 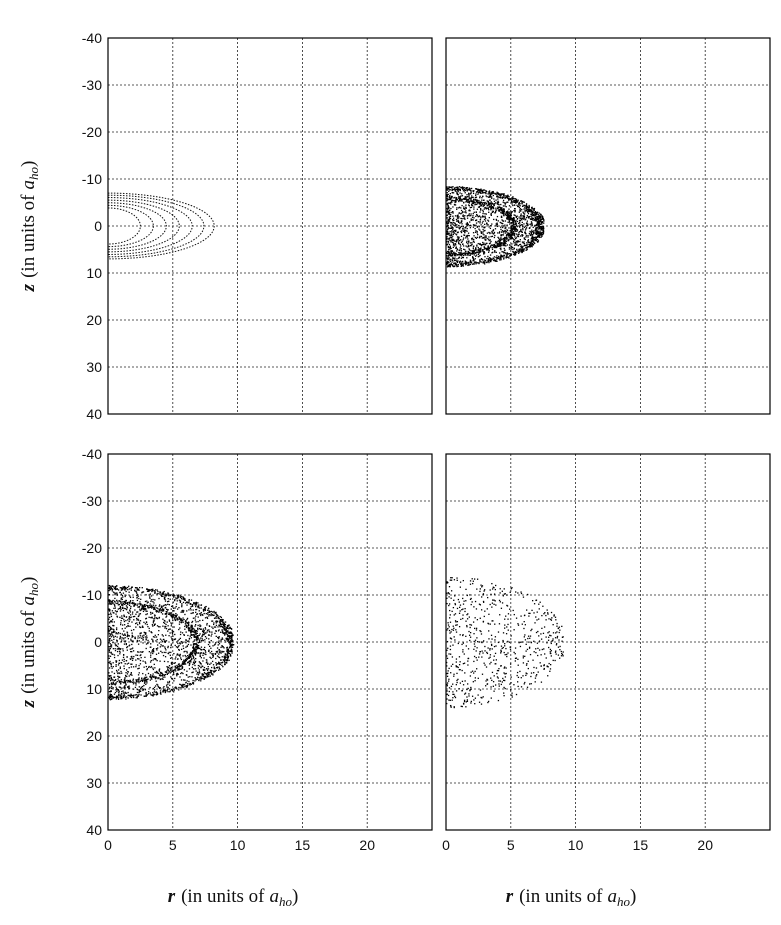 I want to click on contour-ring, so click(x=161, y=226).